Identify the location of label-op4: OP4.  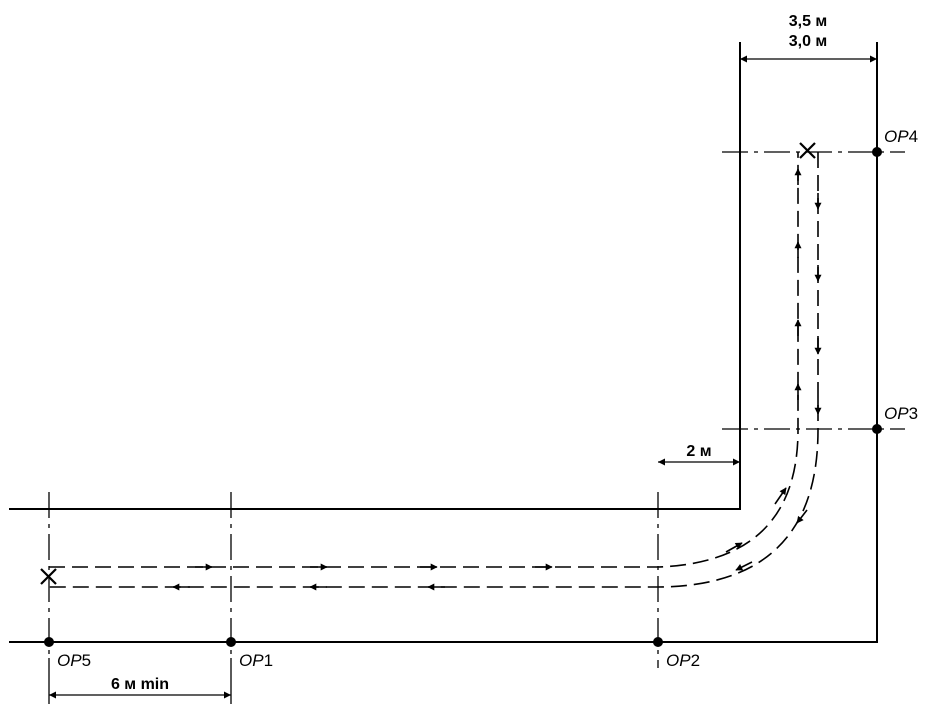
(901, 136).